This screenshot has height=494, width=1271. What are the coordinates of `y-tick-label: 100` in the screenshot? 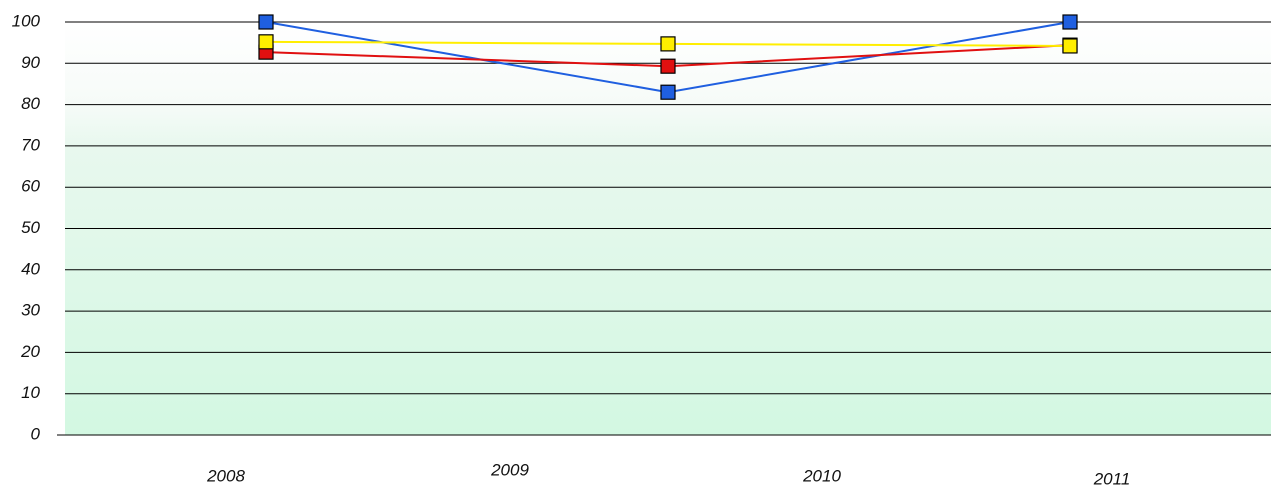 It's located at (26, 20).